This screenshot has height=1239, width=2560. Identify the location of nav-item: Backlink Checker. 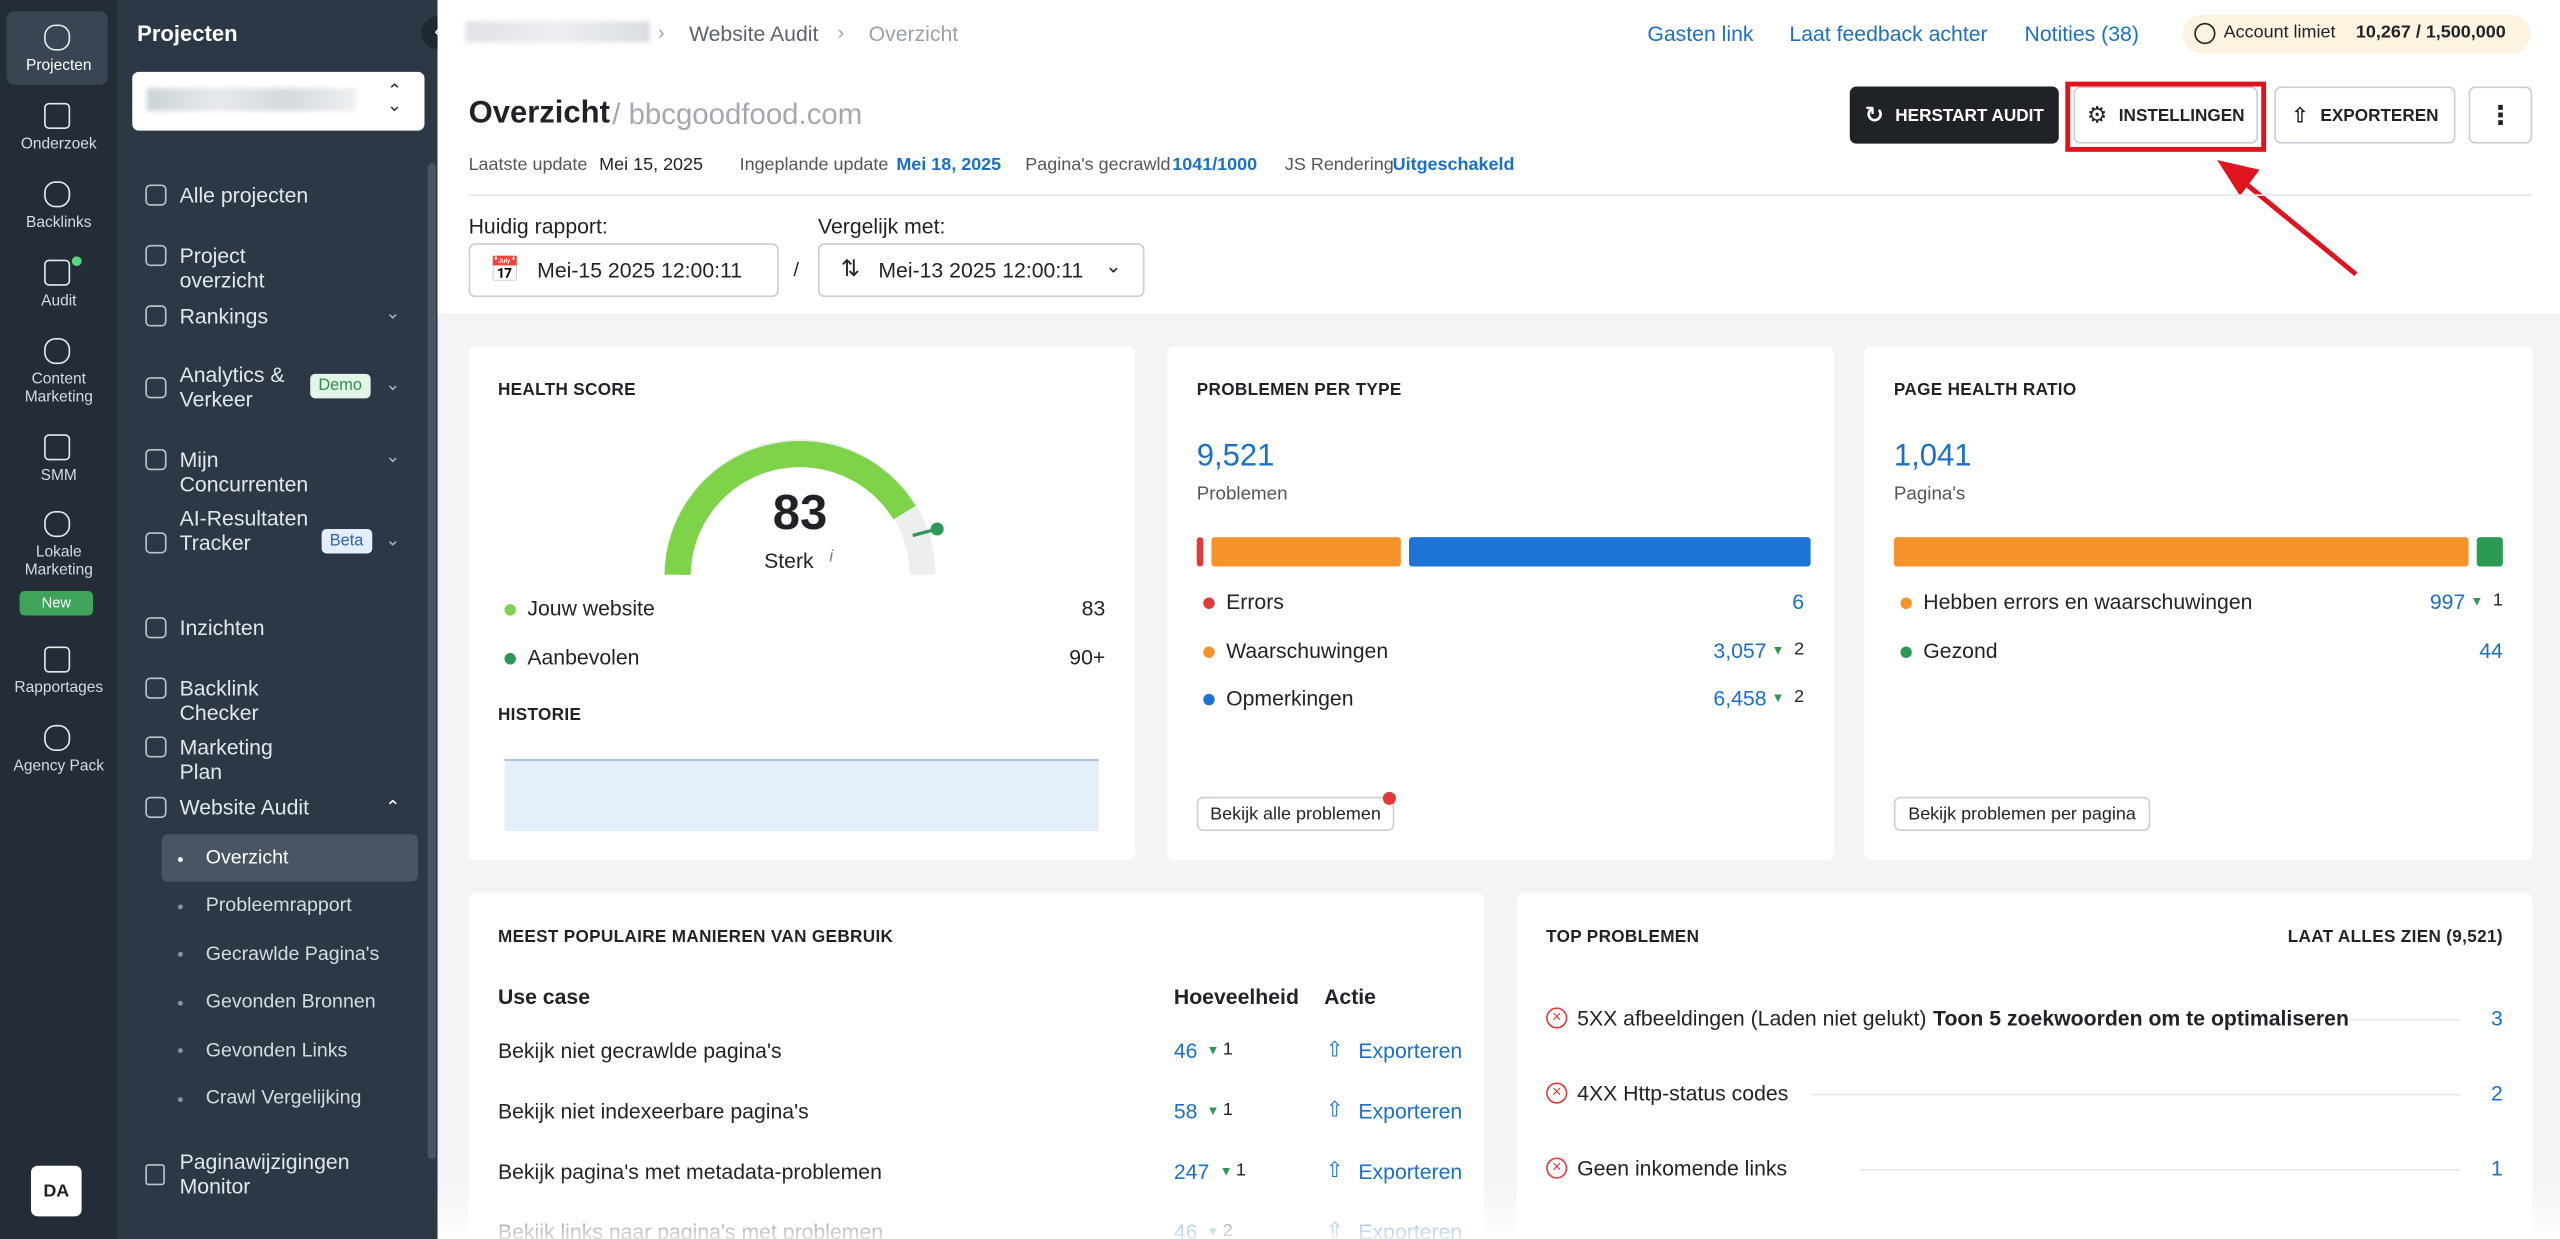
(219, 700).